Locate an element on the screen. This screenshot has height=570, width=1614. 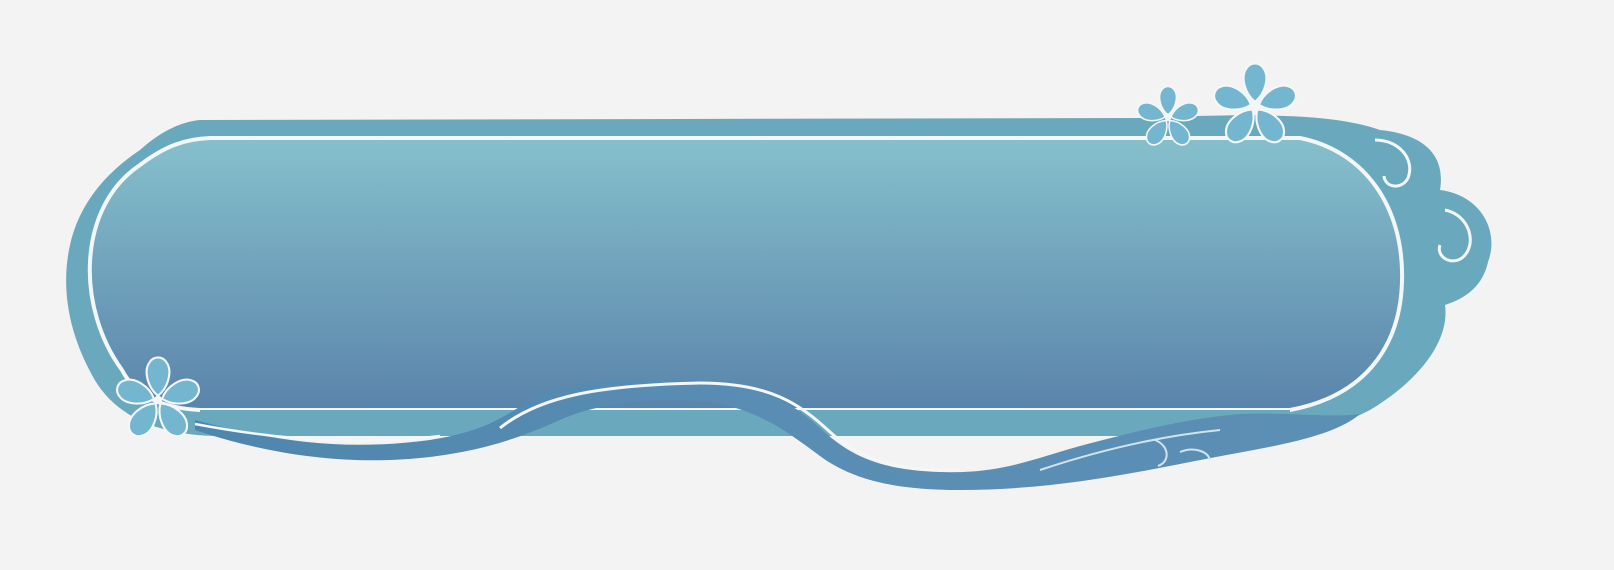
flower-icon-large is located at coordinates (1255, 105).